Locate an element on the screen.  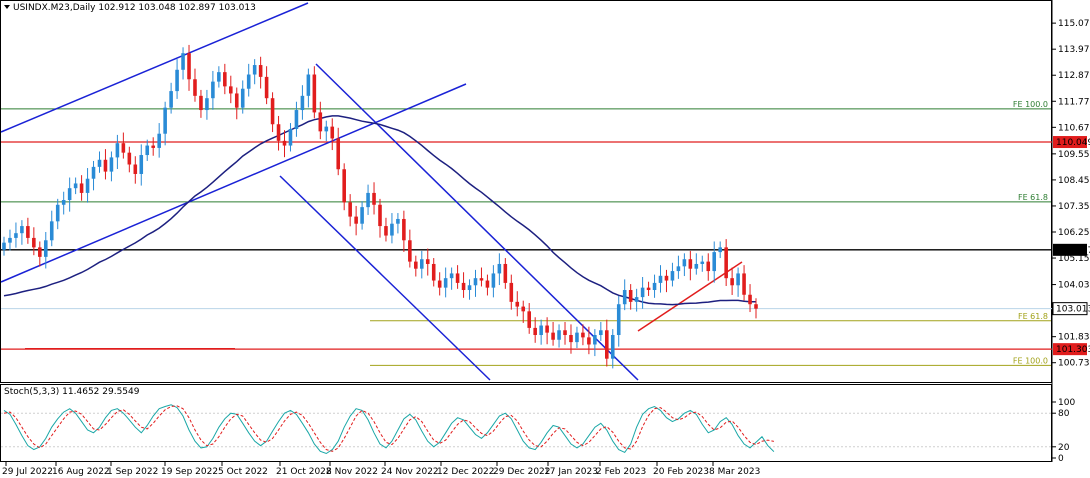
stoch-header: Stoch(5,3,3) 11.4652 29.5549 is located at coordinates (72, 392).